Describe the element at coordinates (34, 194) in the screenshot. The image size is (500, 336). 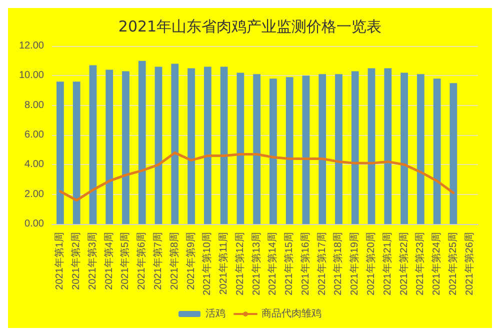
I see `y-tick-label: 2.00` at that location.